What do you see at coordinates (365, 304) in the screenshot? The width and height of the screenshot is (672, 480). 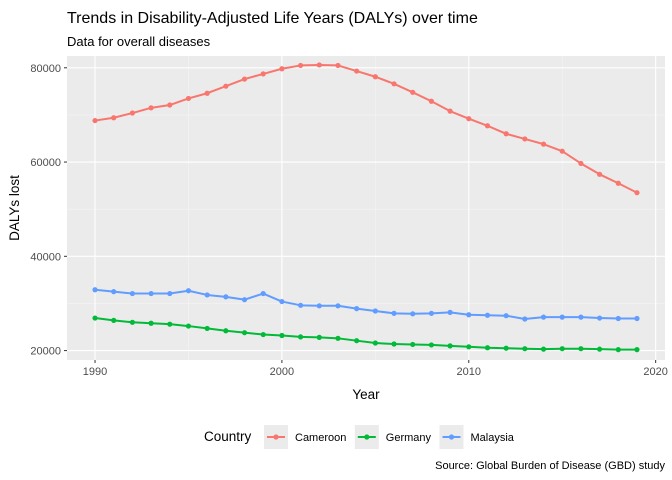 I see `series-line-malaysia` at bounding box center [365, 304].